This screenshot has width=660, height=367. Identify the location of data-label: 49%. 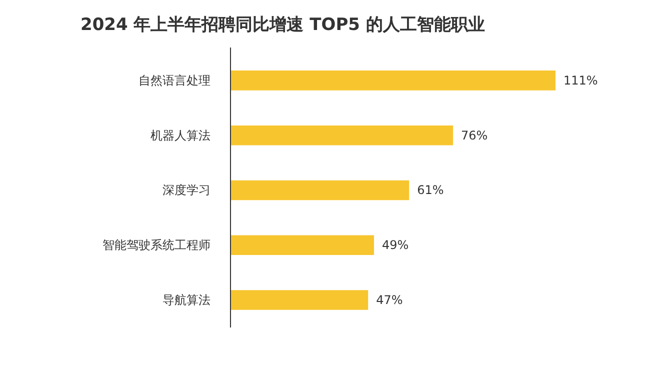
(395, 245).